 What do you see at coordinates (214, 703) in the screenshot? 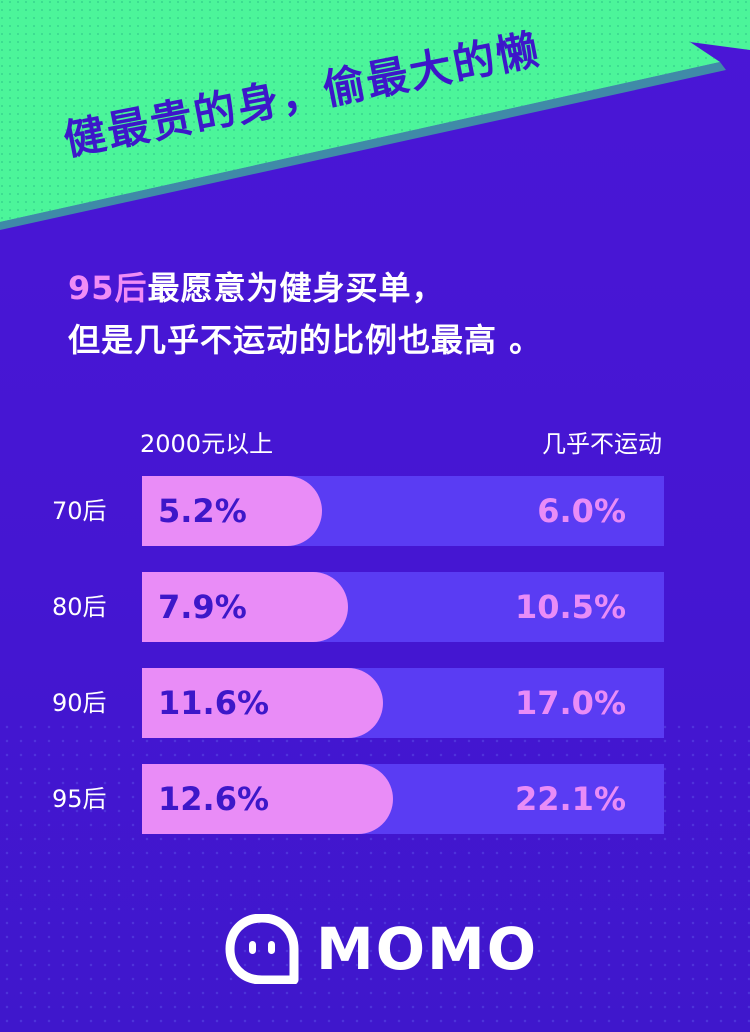
I see `data-label-series-1: 11.6%` at bounding box center [214, 703].